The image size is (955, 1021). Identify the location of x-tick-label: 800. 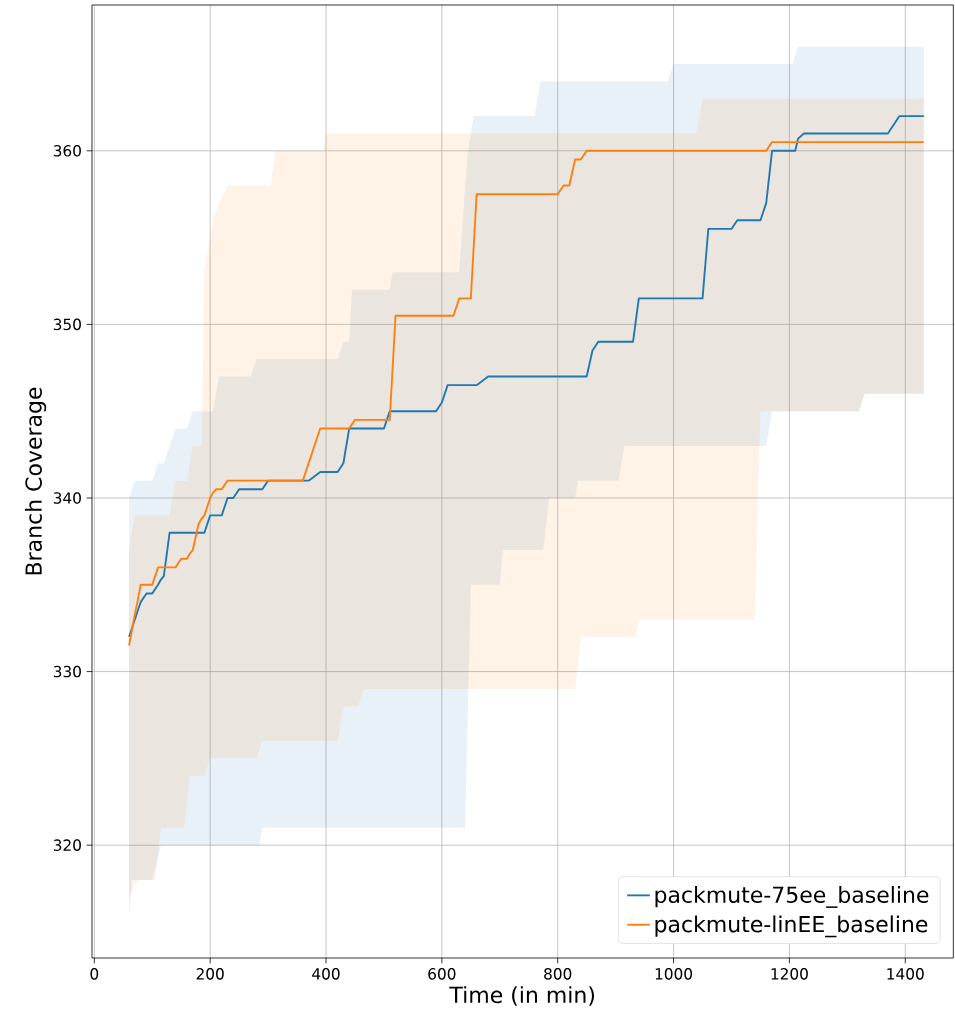
(558, 974).